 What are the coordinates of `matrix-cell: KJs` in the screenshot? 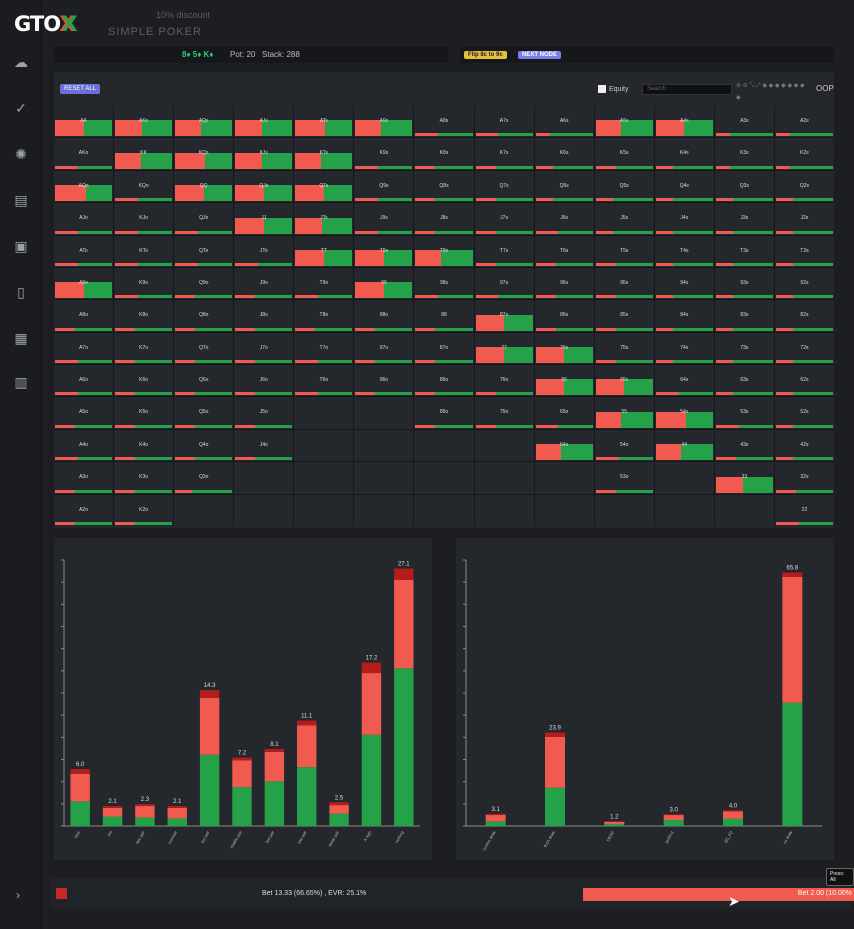 It's located at (264, 154).